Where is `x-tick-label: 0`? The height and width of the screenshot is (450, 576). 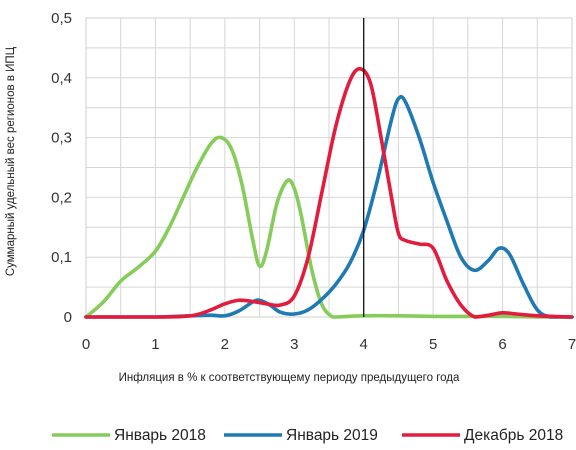
x-tick-label: 0 is located at coordinates (86, 344).